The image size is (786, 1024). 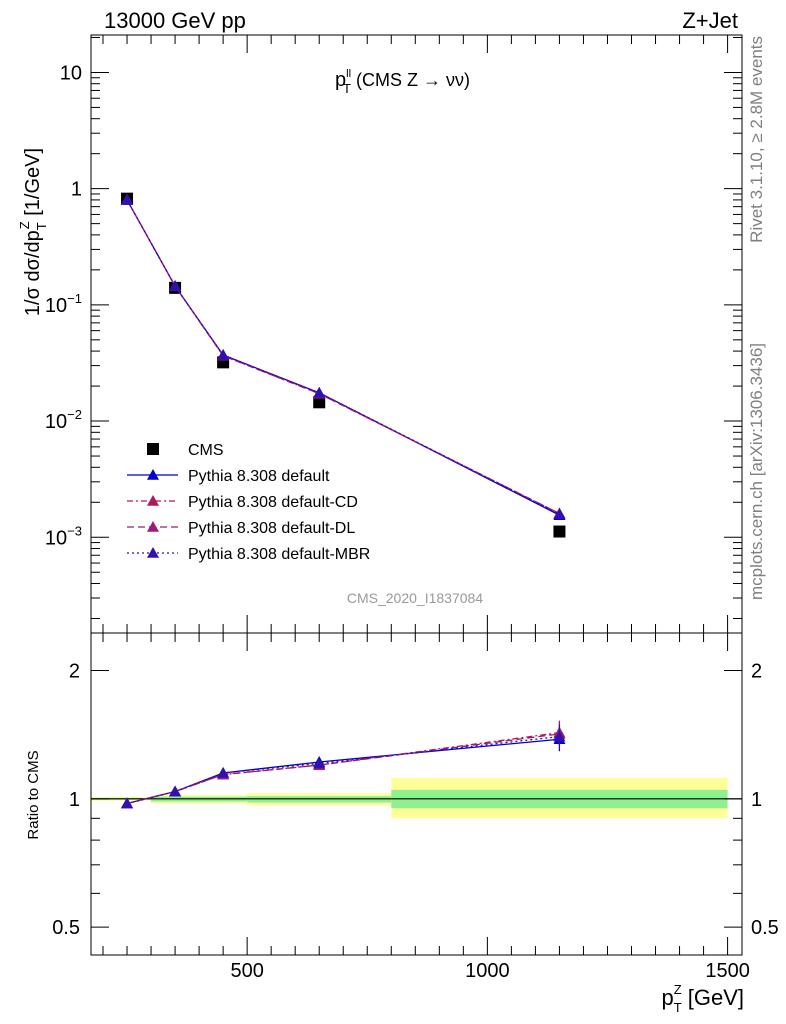 What do you see at coordinates (756, 672) in the screenshot?
I see `ratio-y-tick-label-right: 2` at bounding box center [756, 672].